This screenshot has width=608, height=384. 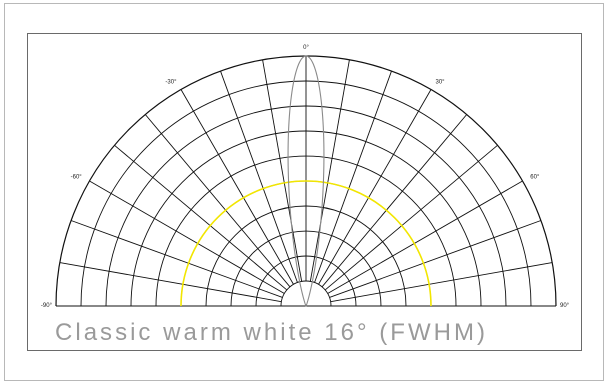 What do you see at coordinates (306, 48) in the screenshot?
I see `angle-tick-label: 0°` at bounding box center [306, 48].